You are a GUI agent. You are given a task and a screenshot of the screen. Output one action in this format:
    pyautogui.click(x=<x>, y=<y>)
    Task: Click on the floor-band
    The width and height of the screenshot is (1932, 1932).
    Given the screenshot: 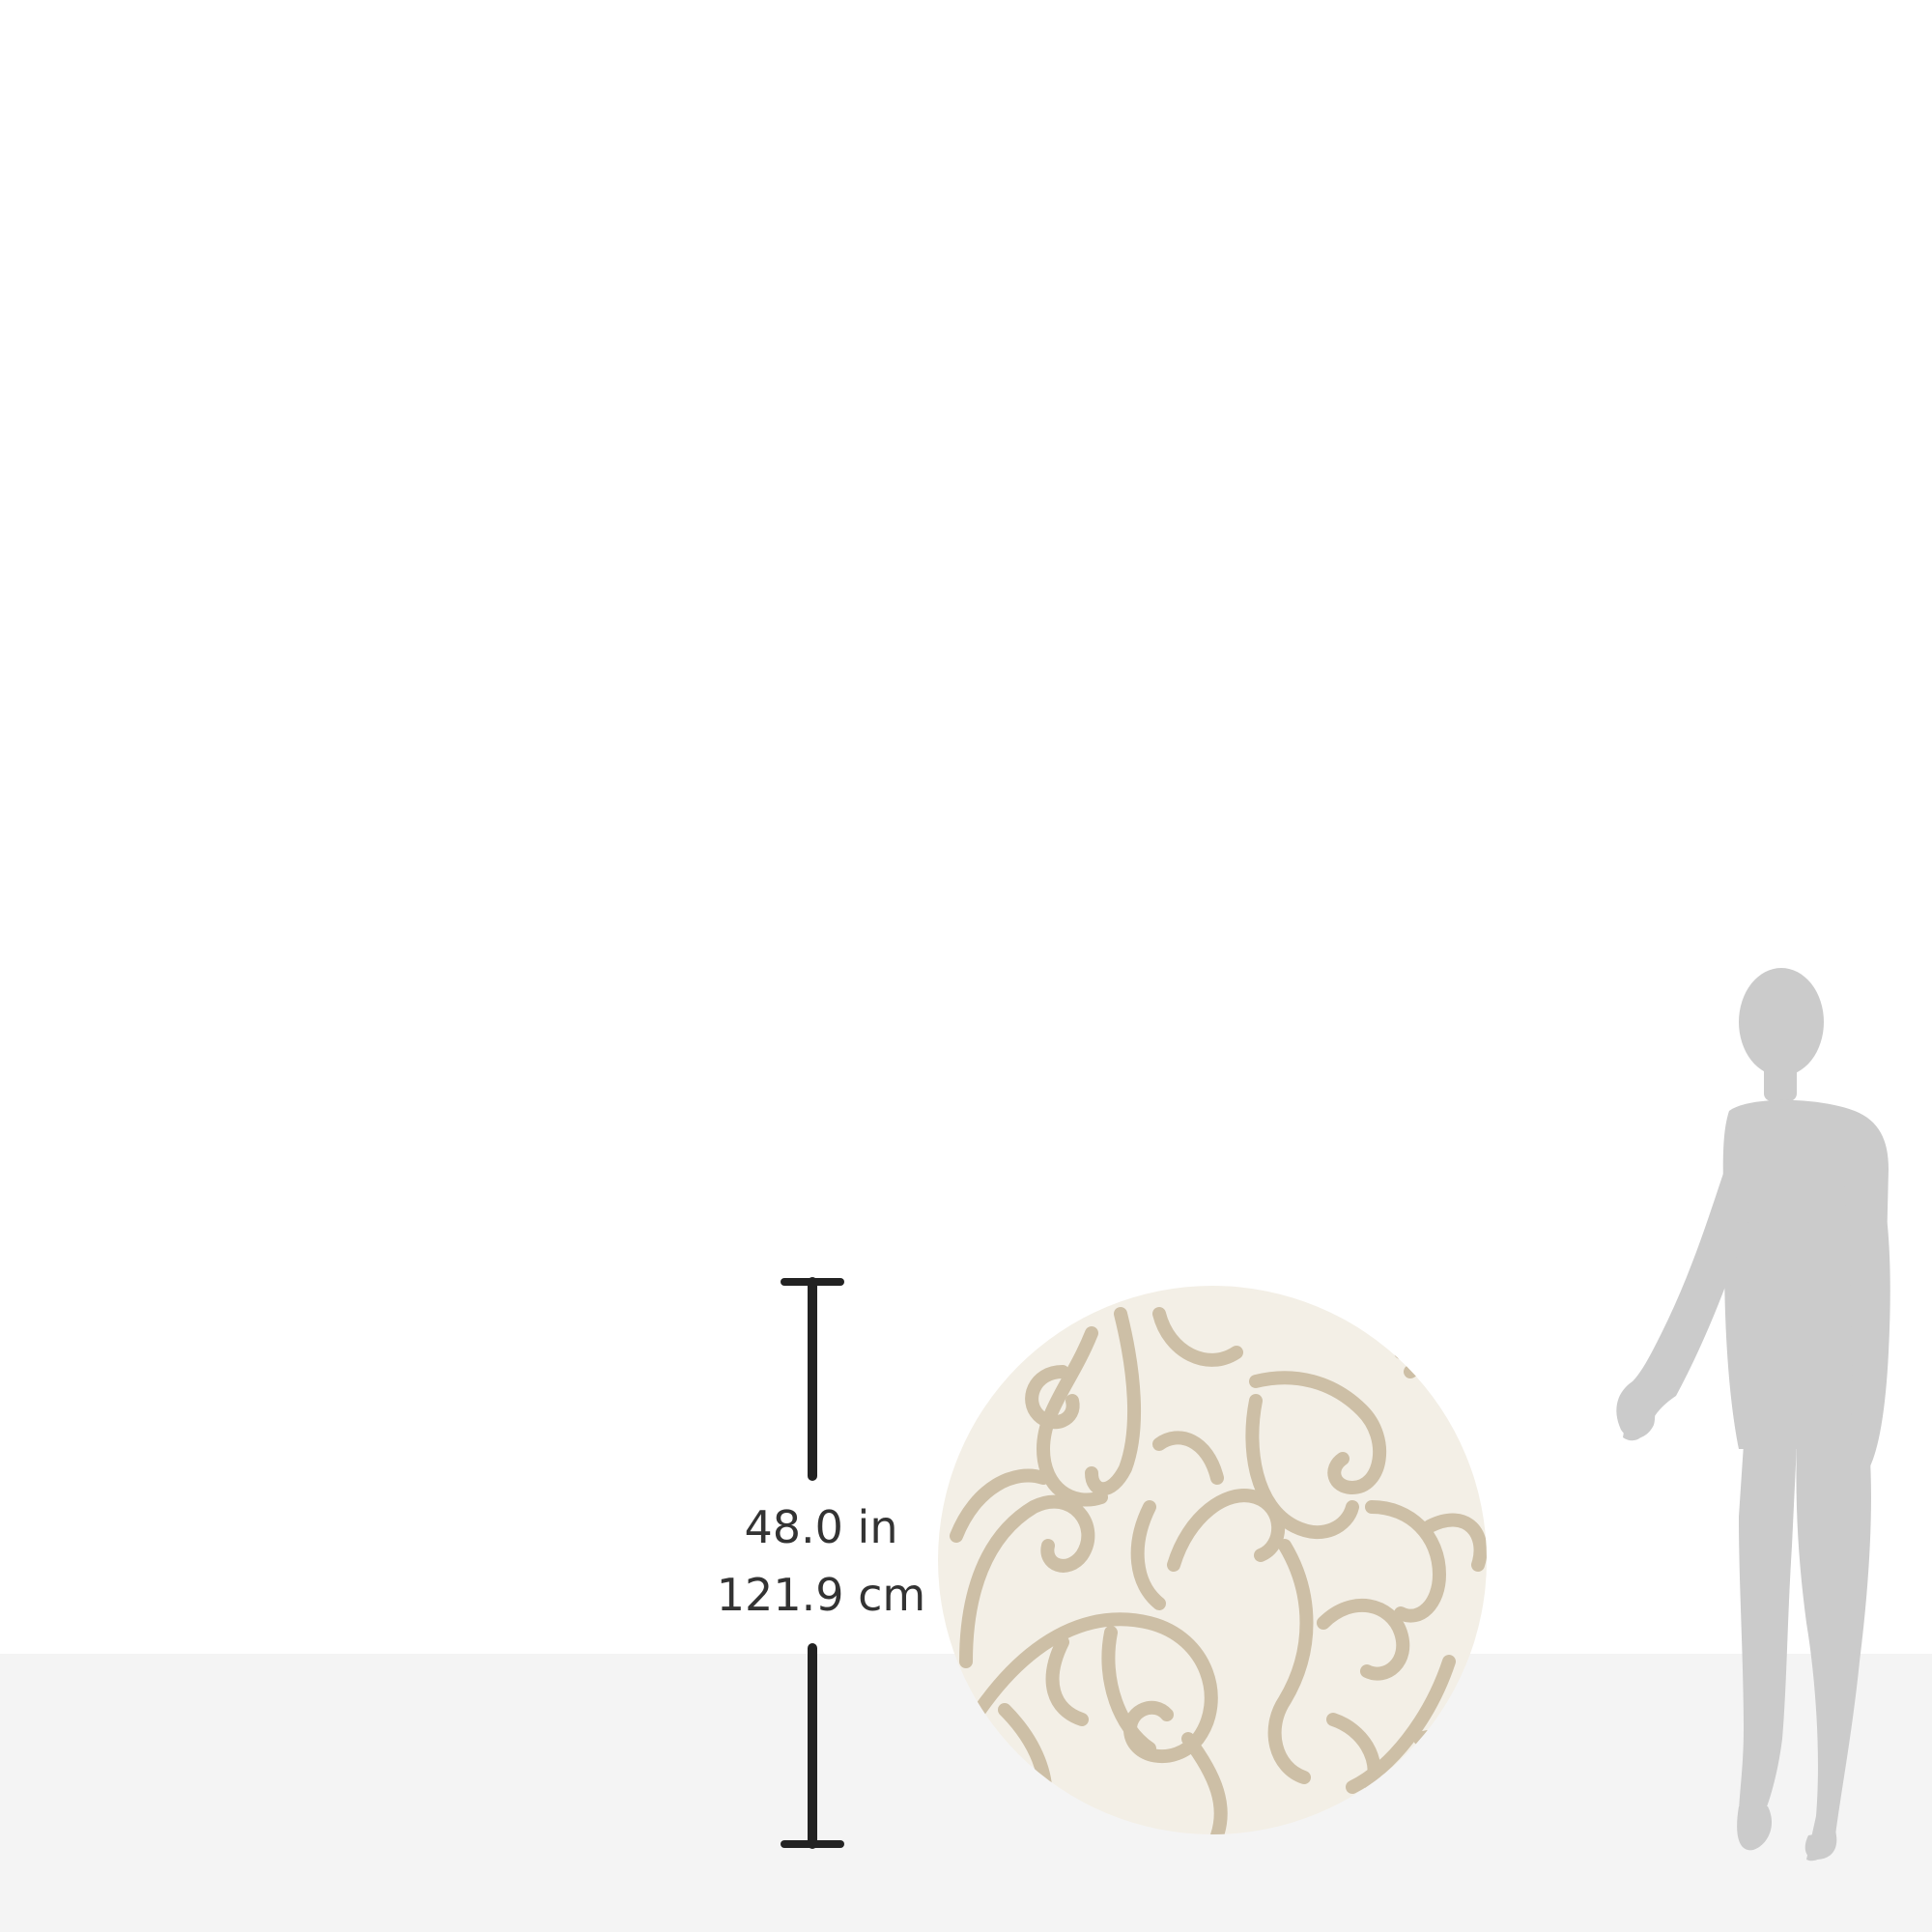 What is the action you would take?
    pyautogui.click(x=966, y=1793)
    